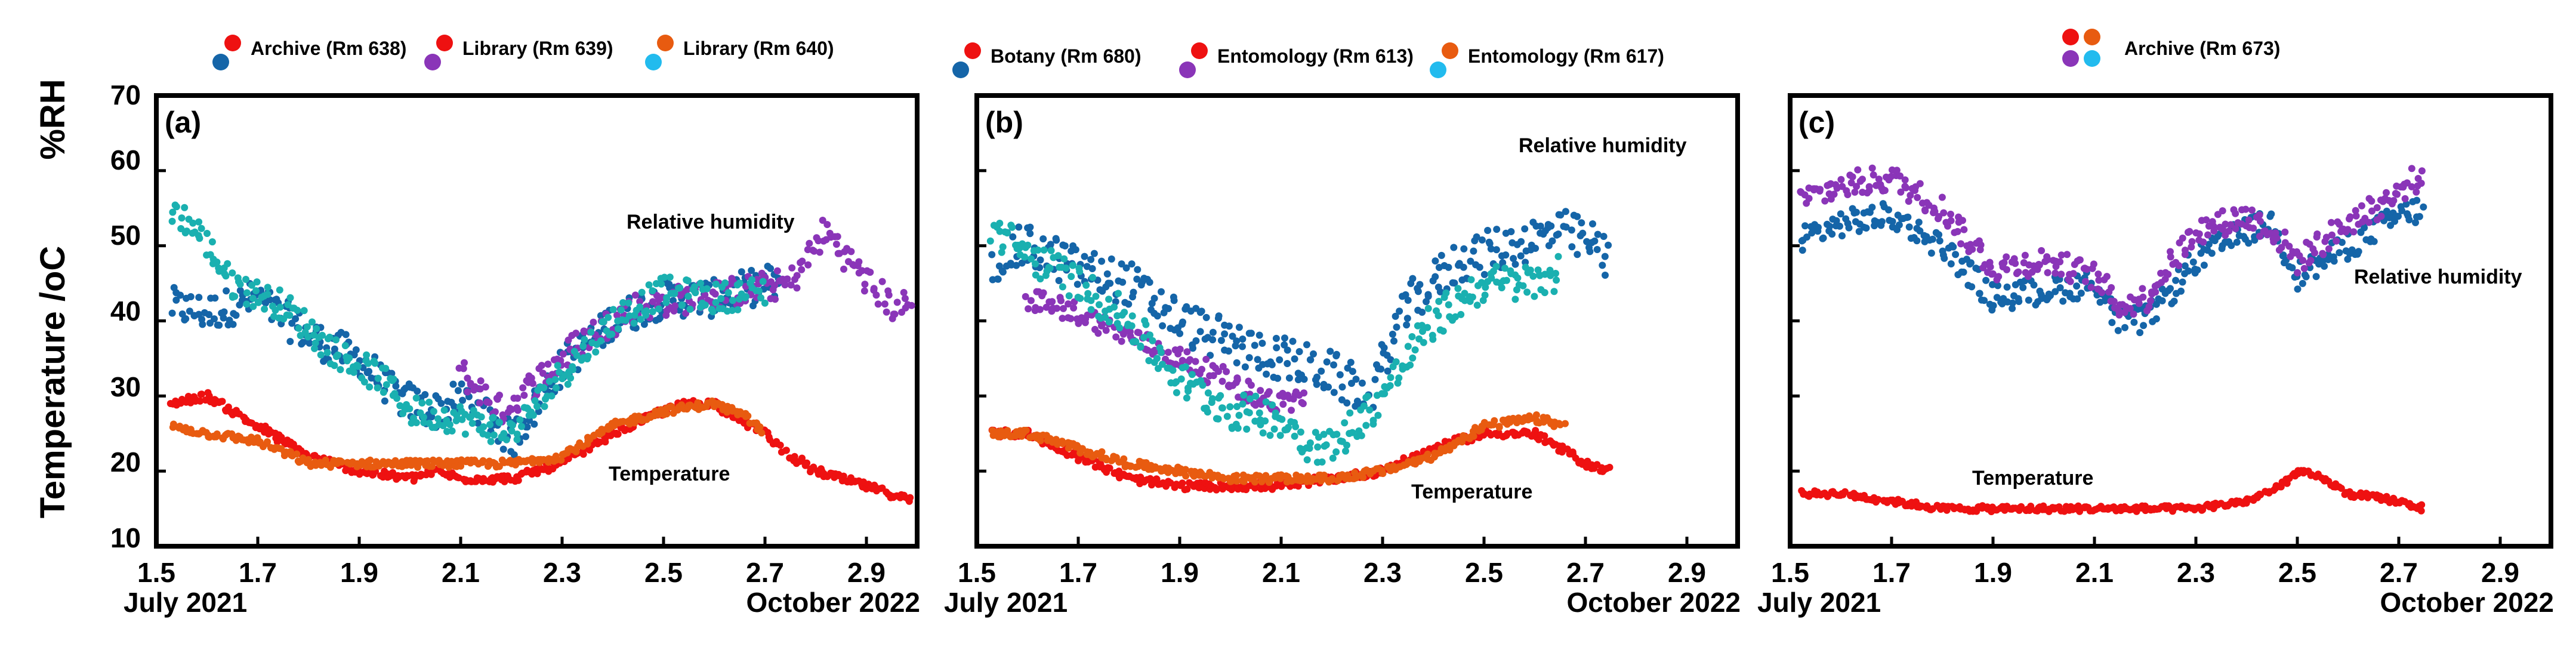 The height and width of the screenshot is (671, 2576). Describe the element at coordinates (2113, 266) in the screenshot. I see `series-archive-rm-673-rh-a` at that location.